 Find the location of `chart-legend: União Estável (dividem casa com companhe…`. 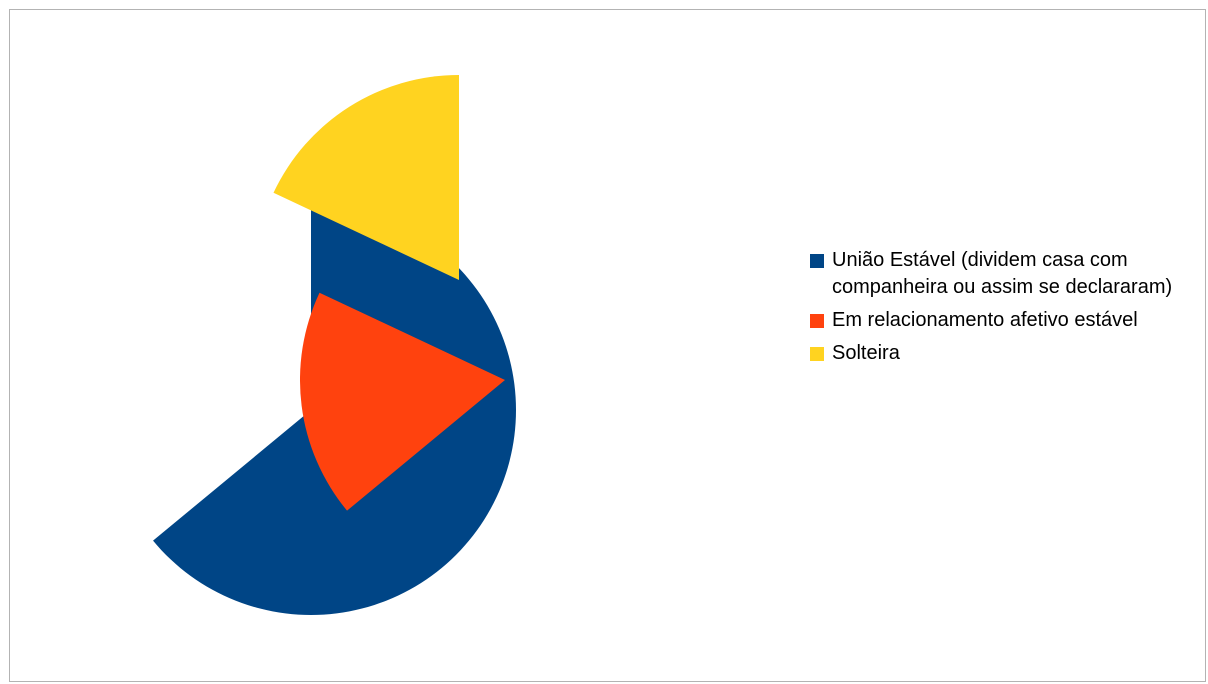

chart-legend: União Estável (dividem casa com companhe… is located at coordinates (1005, 310).